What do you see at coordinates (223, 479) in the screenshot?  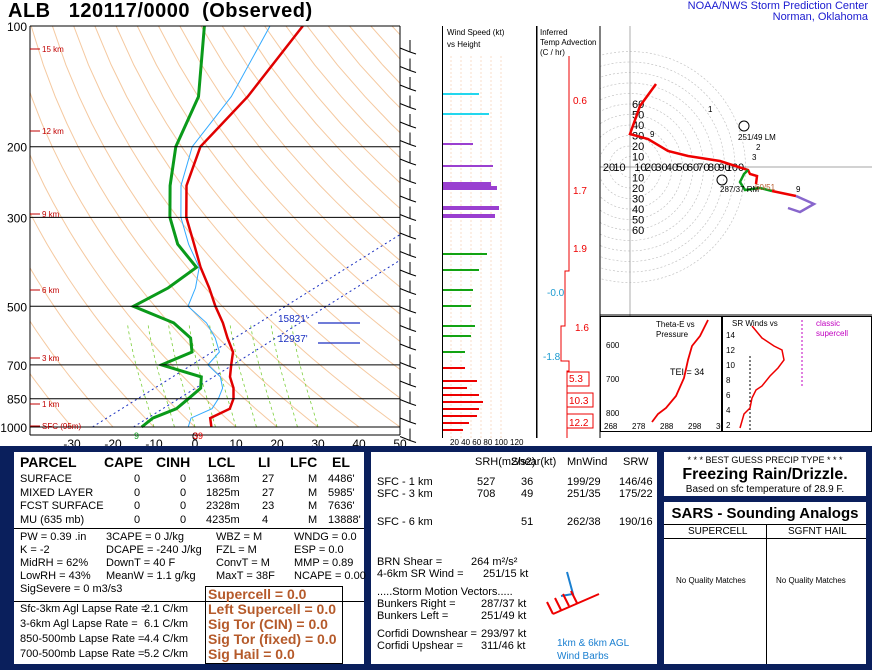 I see `parcel-cell: 1368m` at bounding box center [223, 479].